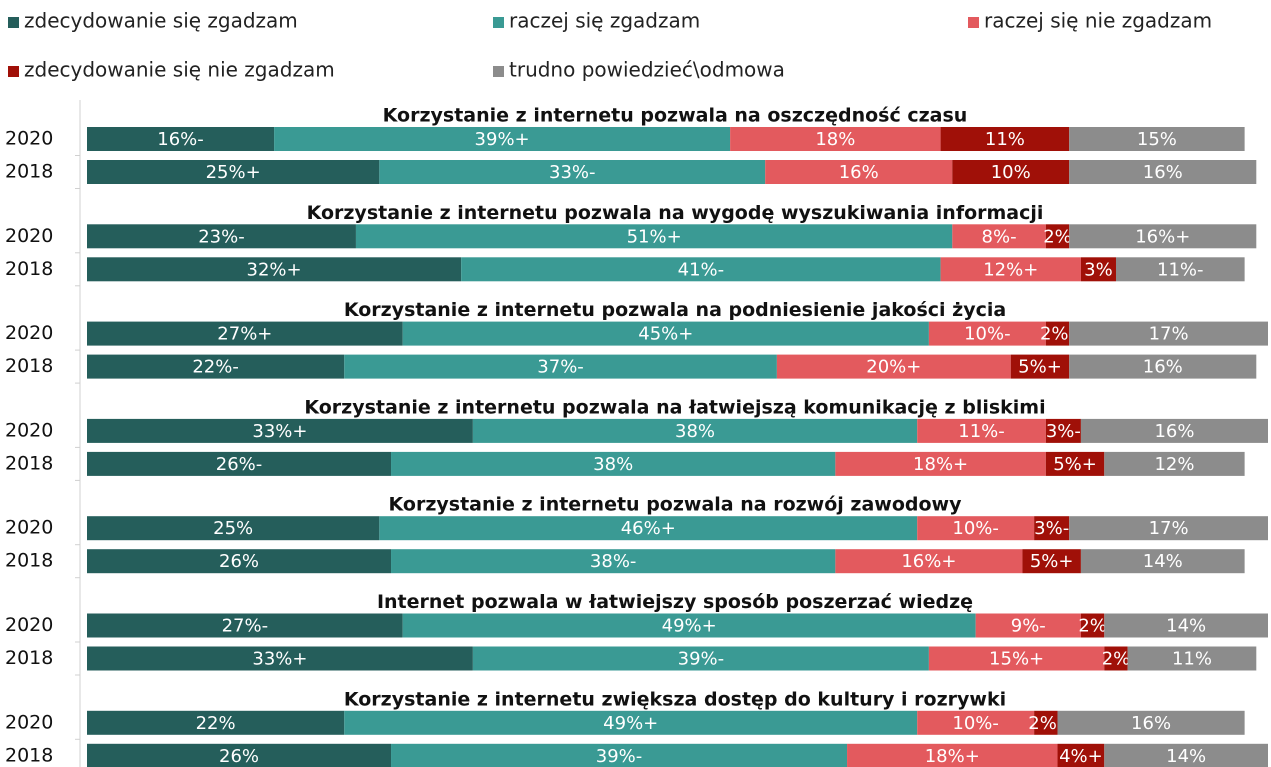 The height and width of the screenshot is (767, 1271). I want to click on value-label: 3%-, so click(1051, 528).